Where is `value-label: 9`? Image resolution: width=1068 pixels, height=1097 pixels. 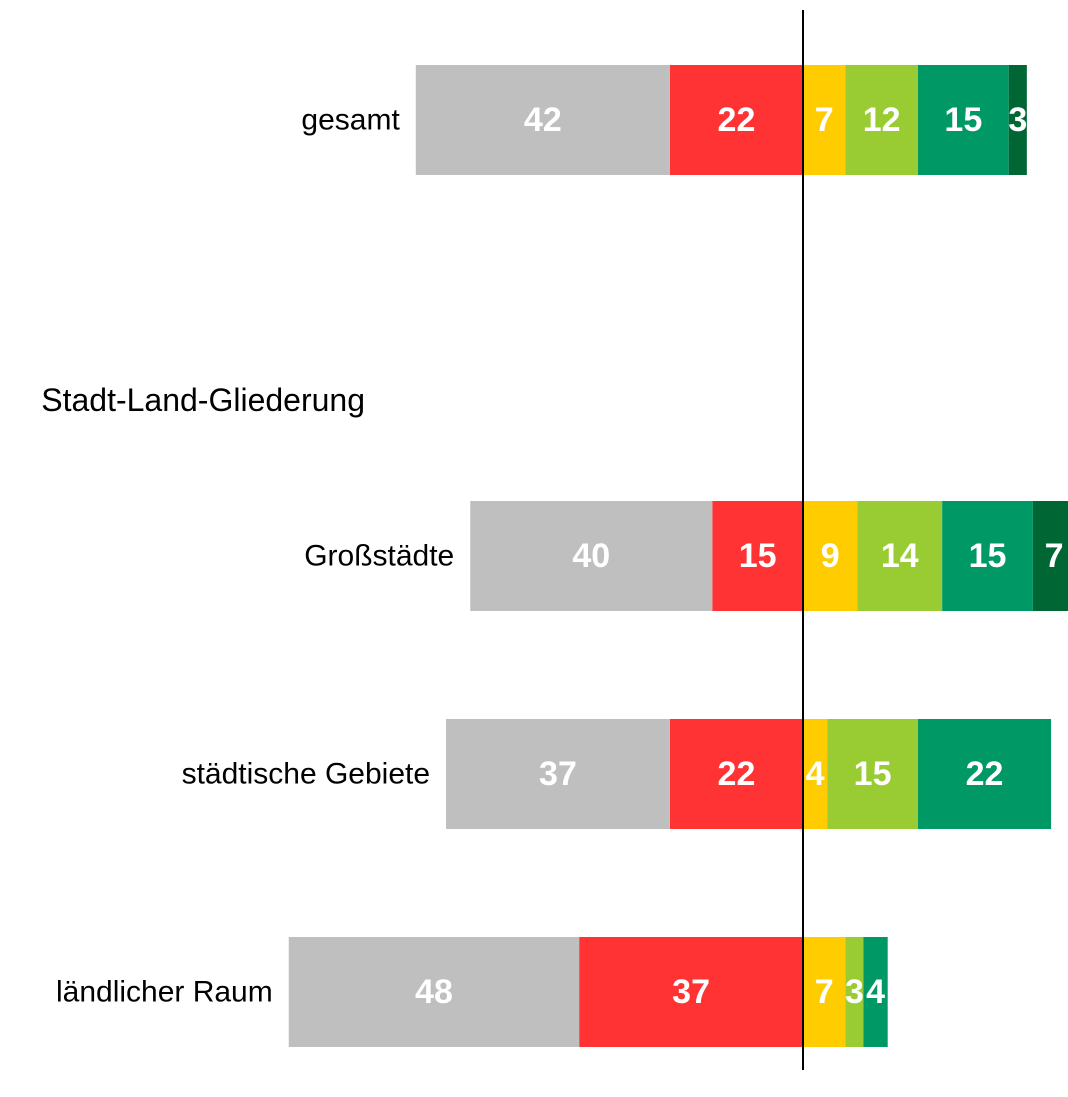
value-label: 9 is located at coordinates (830, 556).